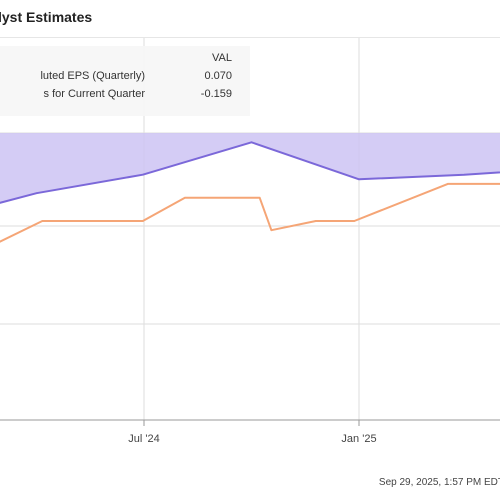  I want to click on legend-value-actual: 0.070, so click(218, 76).